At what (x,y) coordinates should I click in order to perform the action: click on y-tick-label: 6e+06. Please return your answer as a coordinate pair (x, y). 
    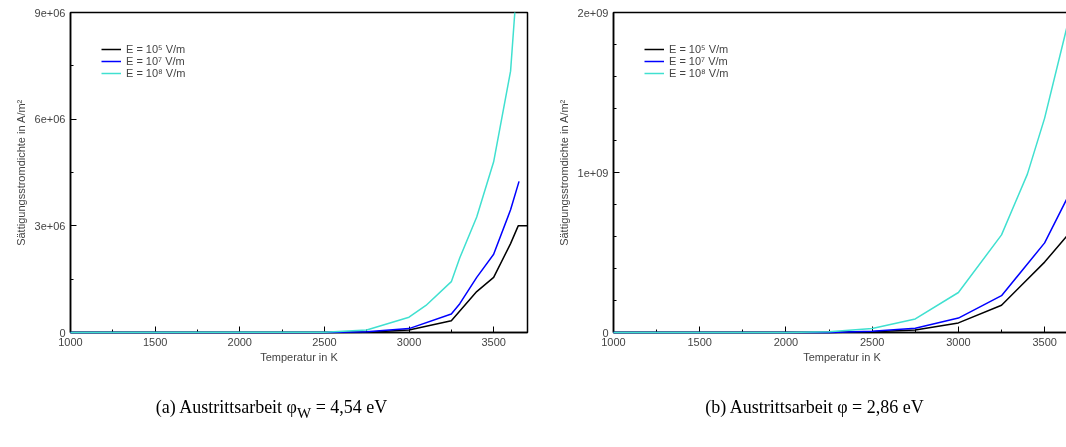
    Looking at the image, I should click on (50, 119).